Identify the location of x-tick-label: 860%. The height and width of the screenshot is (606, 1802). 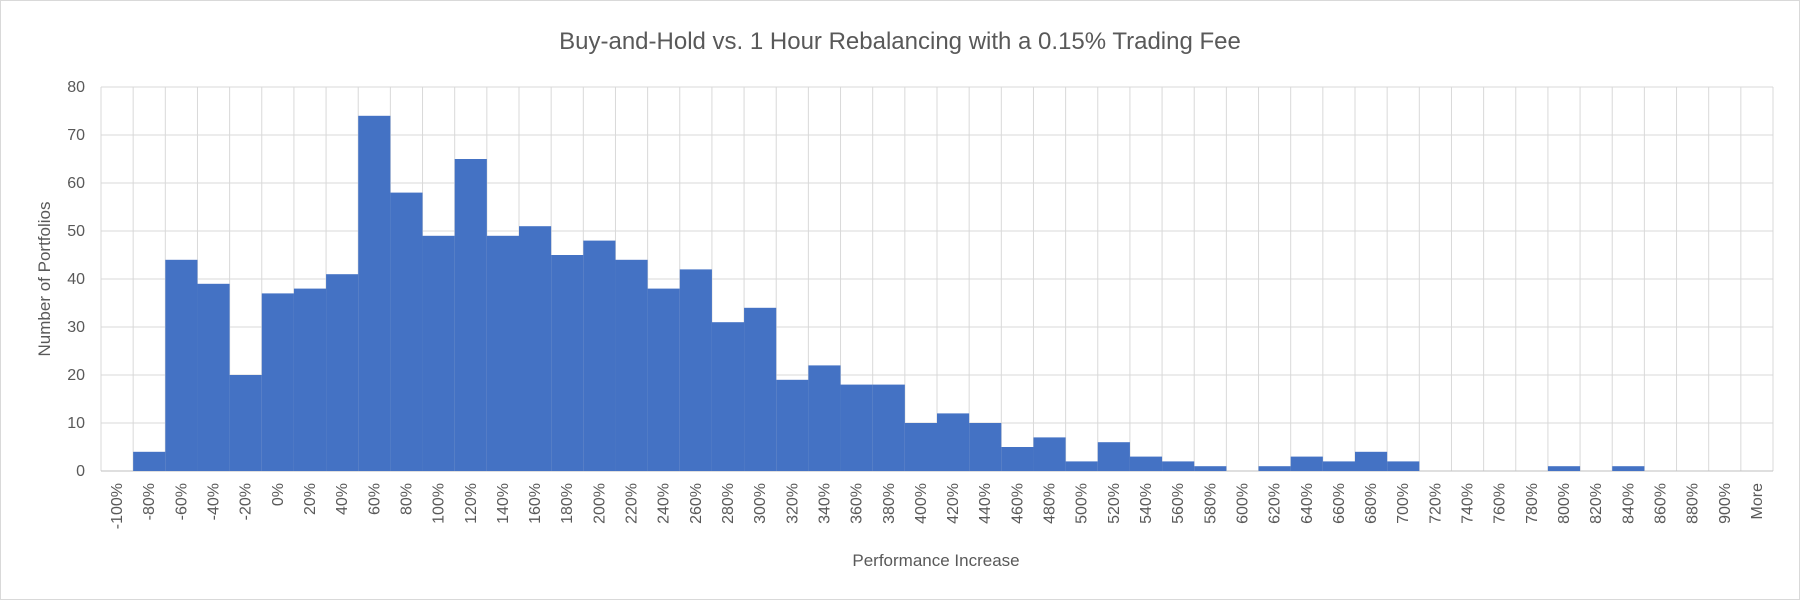
(1660, 503).